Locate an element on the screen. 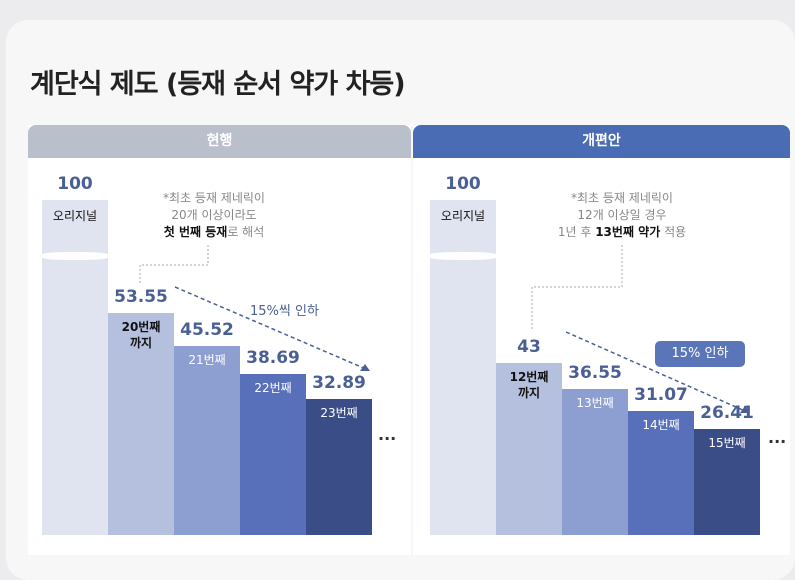 This screenshot has width=795, height=580. trend-label-current: 15%씩 인하 is located at coordinates (284, 311).